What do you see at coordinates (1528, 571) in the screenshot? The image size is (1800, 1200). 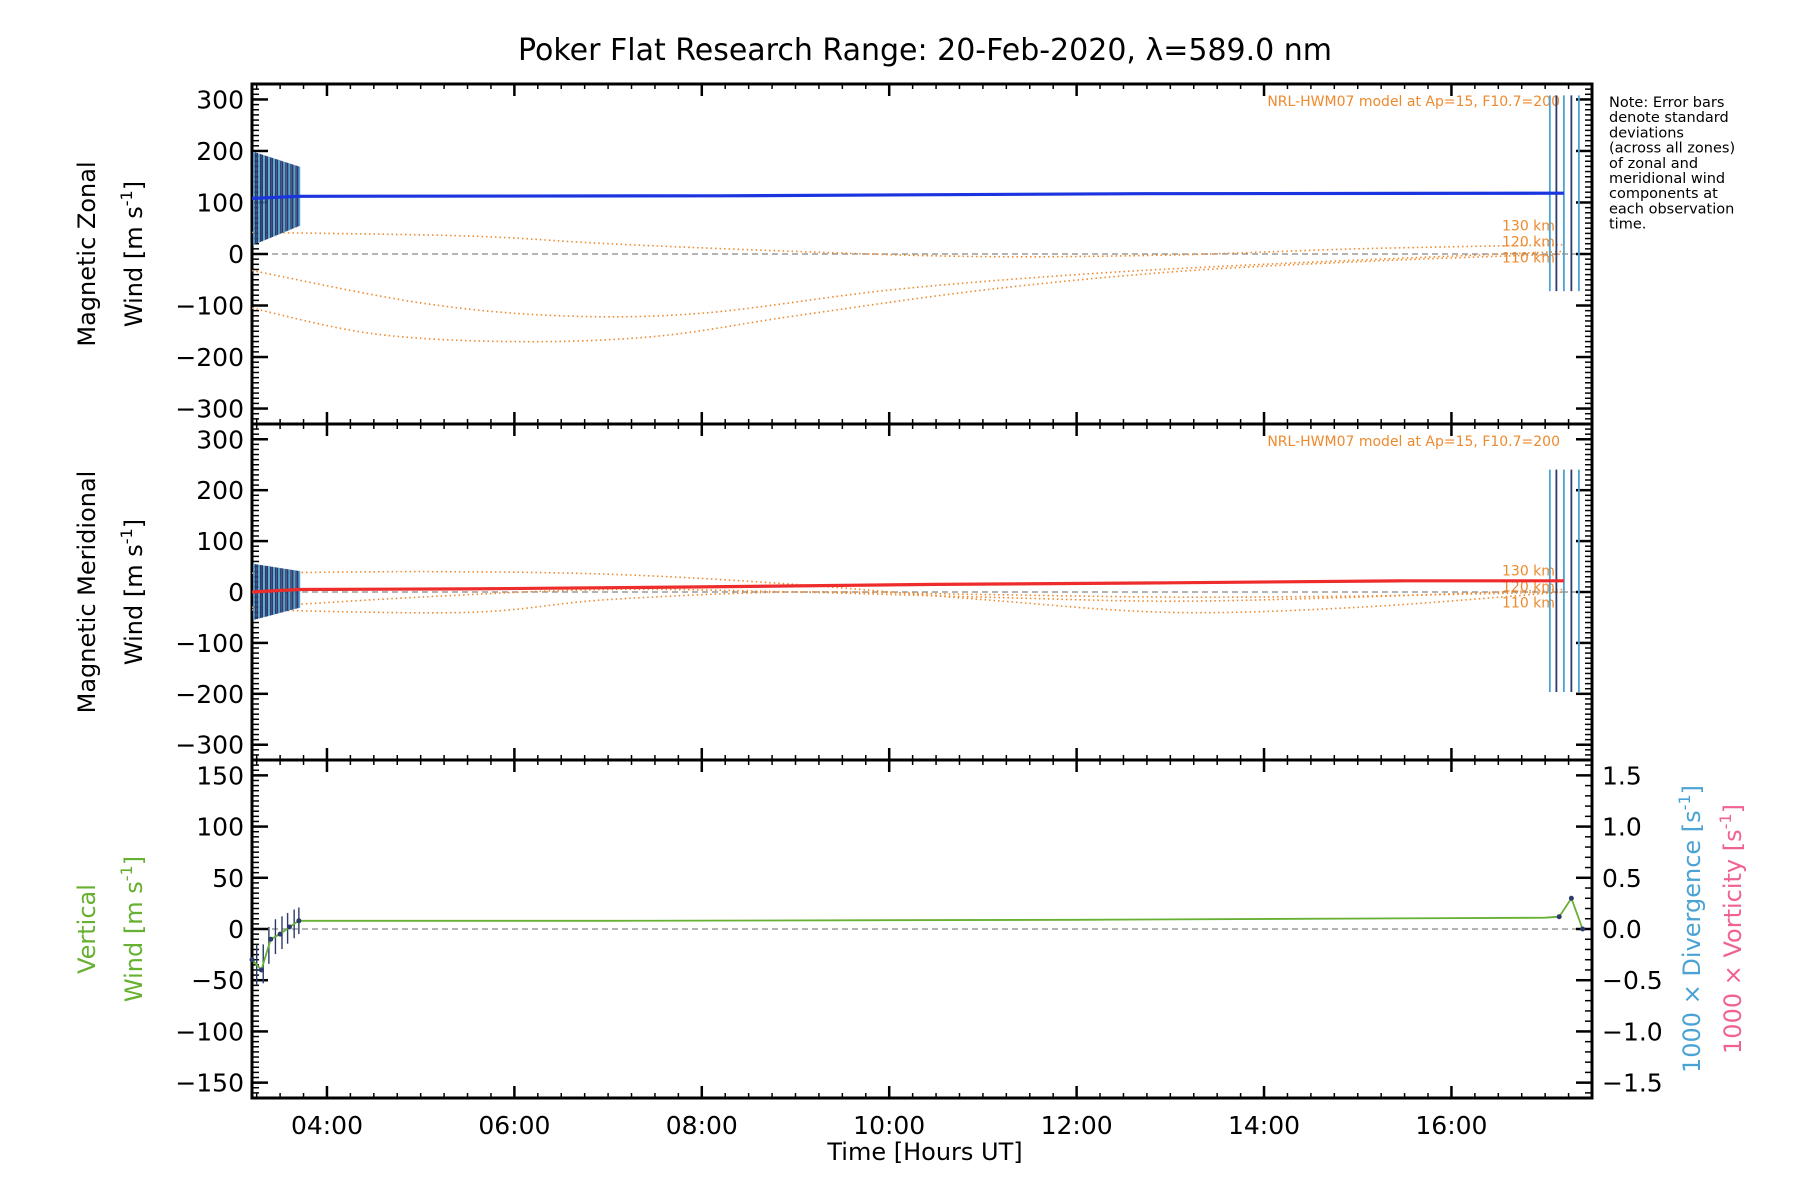 I see `meridional-model-alt-label: 130 km` at bounding box center [1528, 571].